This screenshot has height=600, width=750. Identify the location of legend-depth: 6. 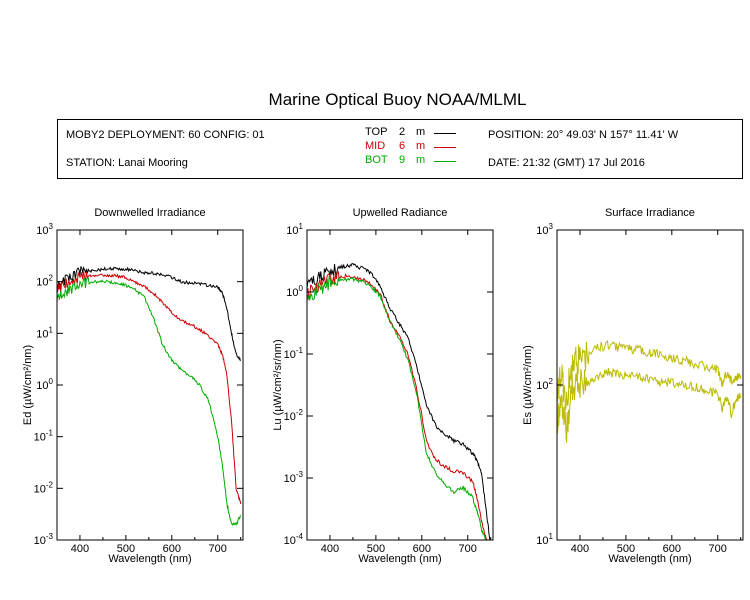
(402, 146).